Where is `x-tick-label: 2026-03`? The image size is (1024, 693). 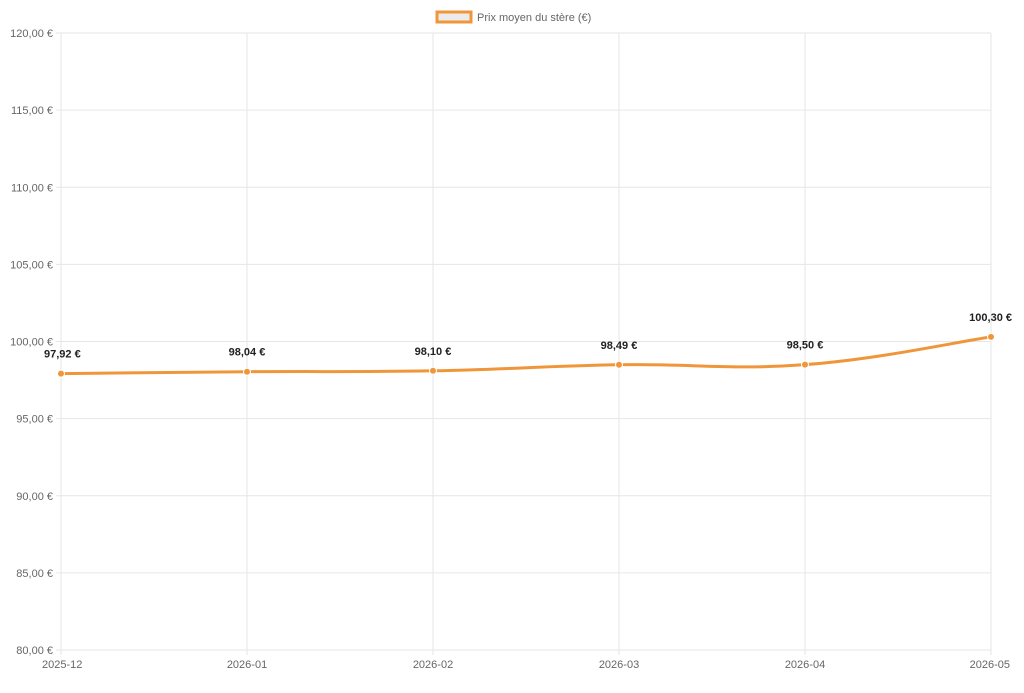 x-tick-label: 2026-03 is located at coordinates (619, 665).